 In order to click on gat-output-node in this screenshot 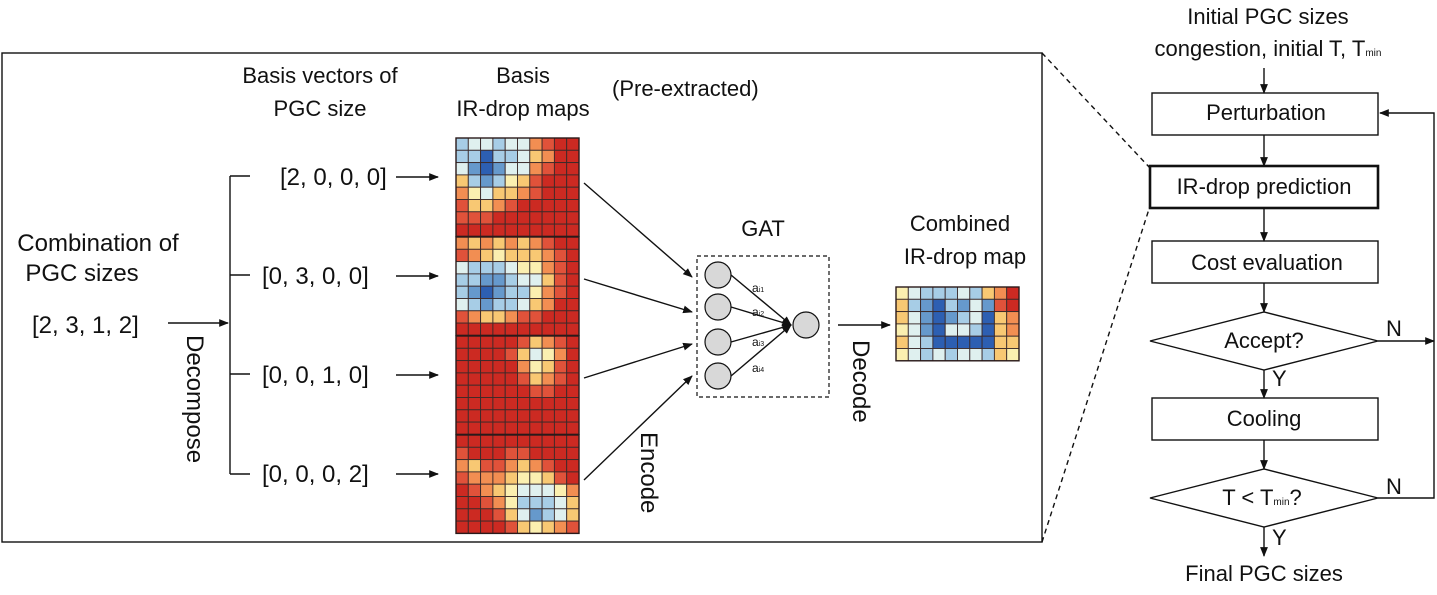, I will do `click(806, 325)`.